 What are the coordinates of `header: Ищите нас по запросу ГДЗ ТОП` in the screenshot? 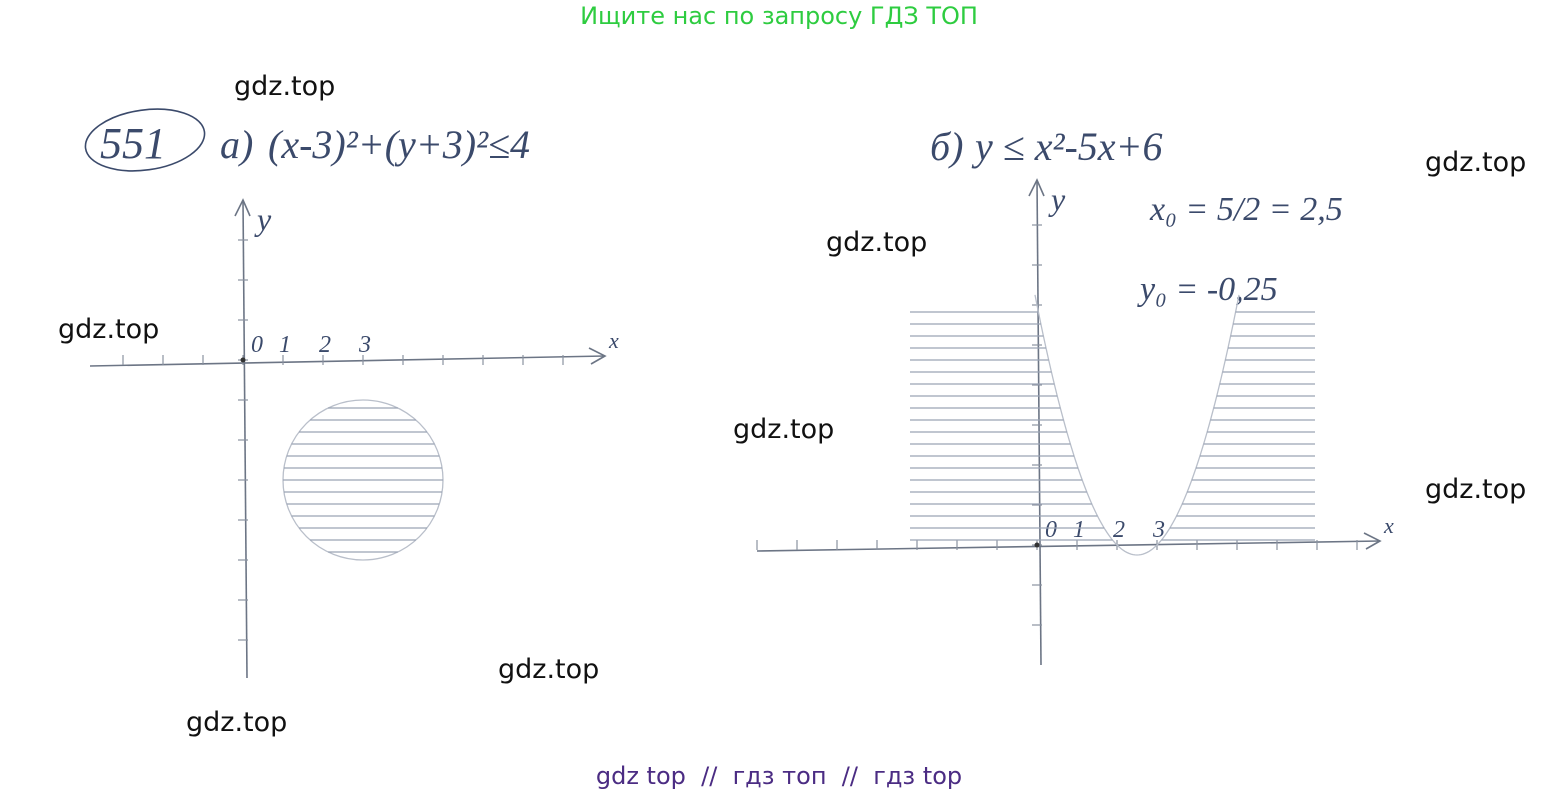 It's located at (779, 16).